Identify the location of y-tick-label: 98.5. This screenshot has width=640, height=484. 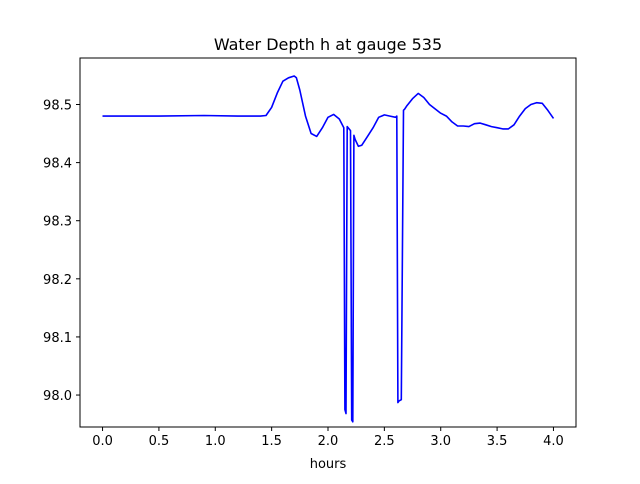
(57, 105).